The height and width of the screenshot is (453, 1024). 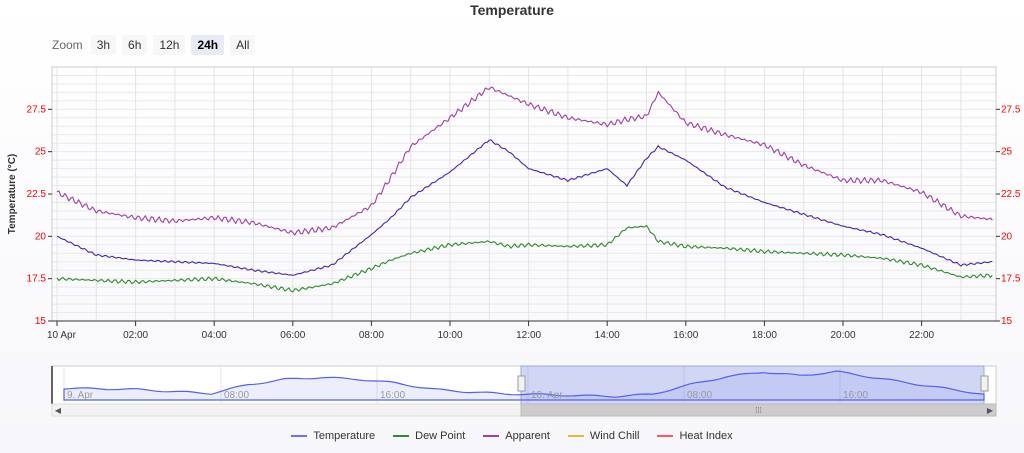 What do you see at coordinates (37, 279) in the screenshot?
I see `y-tick-label-left: 17.5` at bounding box center [37, 279].